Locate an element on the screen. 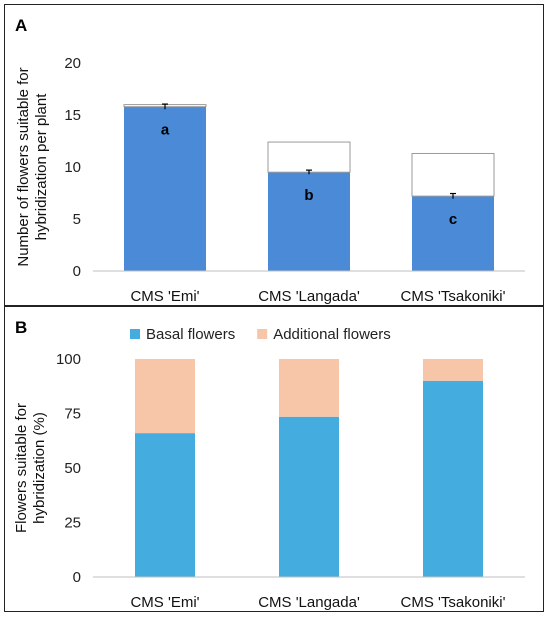 This screenshot has height=618, width=550. y-axis-label: hybridization per plant is located at coordinates (41, 167).